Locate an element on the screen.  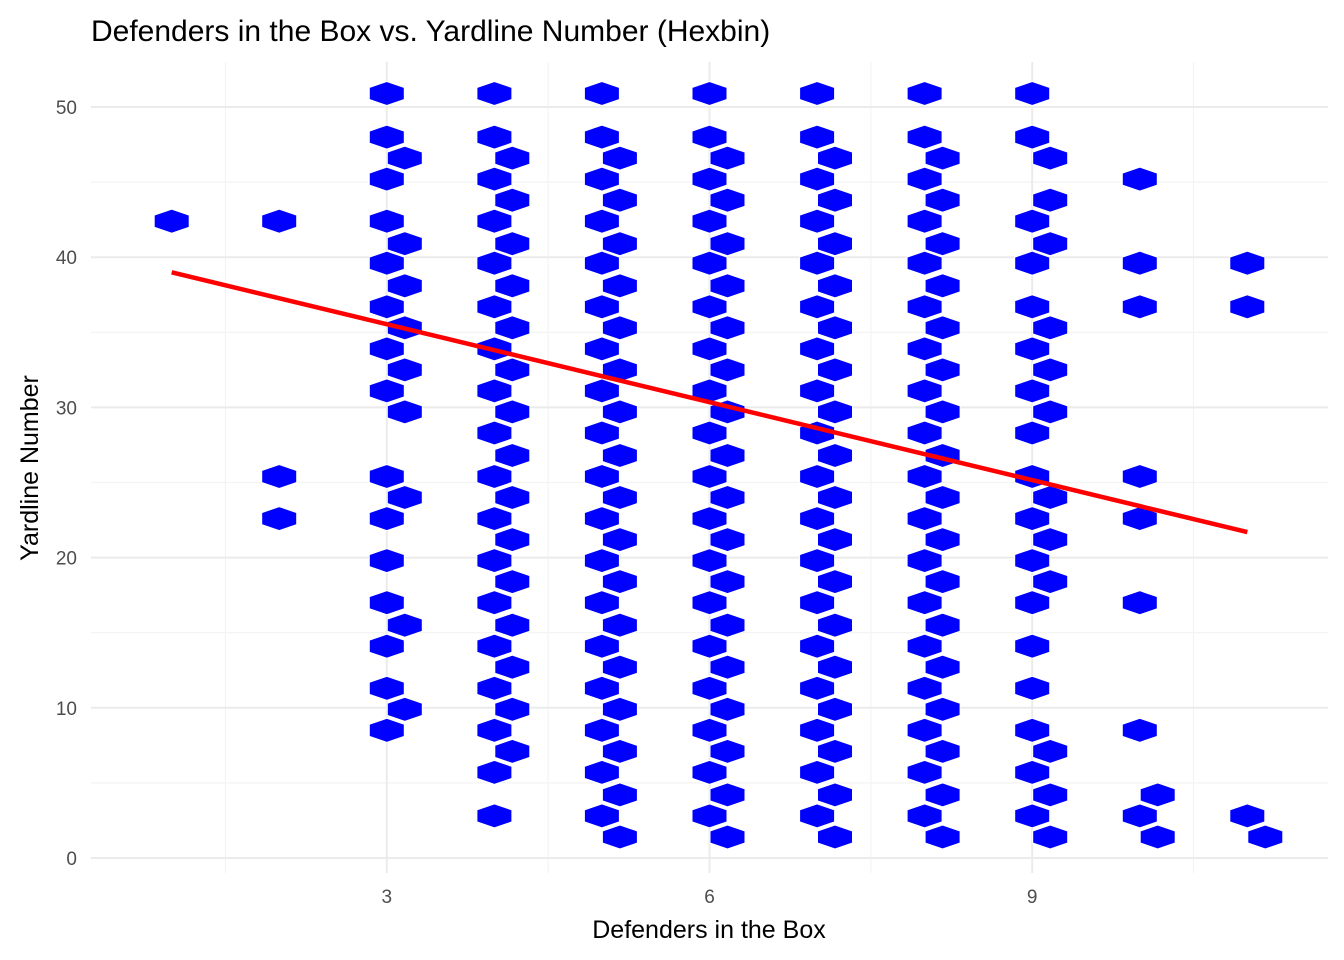
y-tick-label: 40 is located at coordinates (66, 258).